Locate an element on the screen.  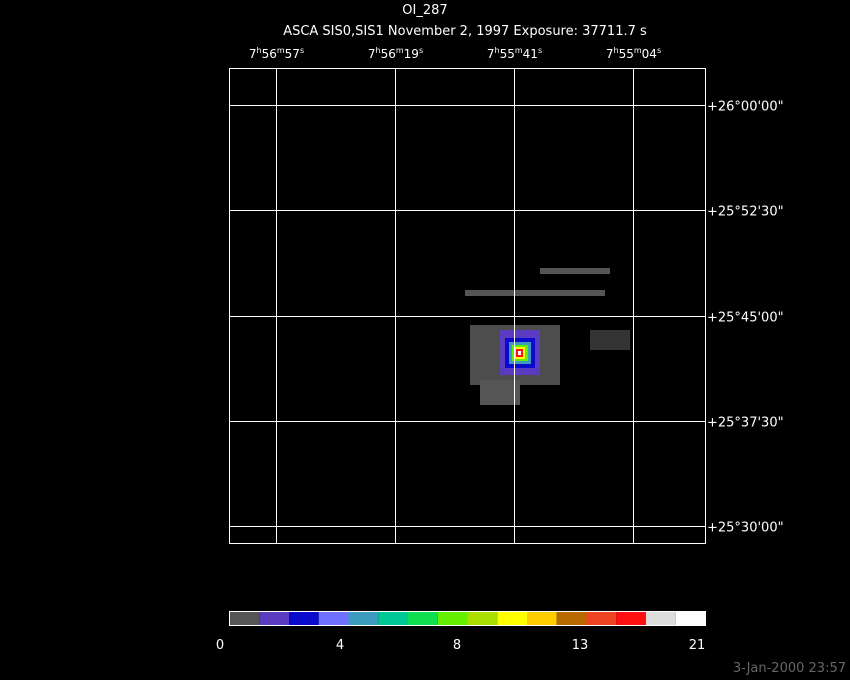
dec-label: +25°37'30" is located at coordinates (745, 423).